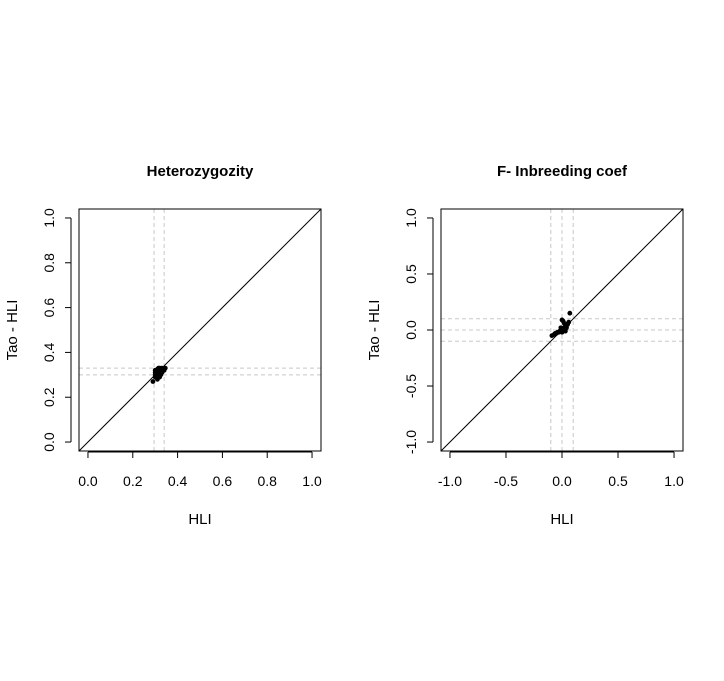 This screenshot has height=681, width=724. What do you see at coordinates (223, 481) in the screenshot?
I see `x-tick-label: 0.6` at bounding box center [223, 481].